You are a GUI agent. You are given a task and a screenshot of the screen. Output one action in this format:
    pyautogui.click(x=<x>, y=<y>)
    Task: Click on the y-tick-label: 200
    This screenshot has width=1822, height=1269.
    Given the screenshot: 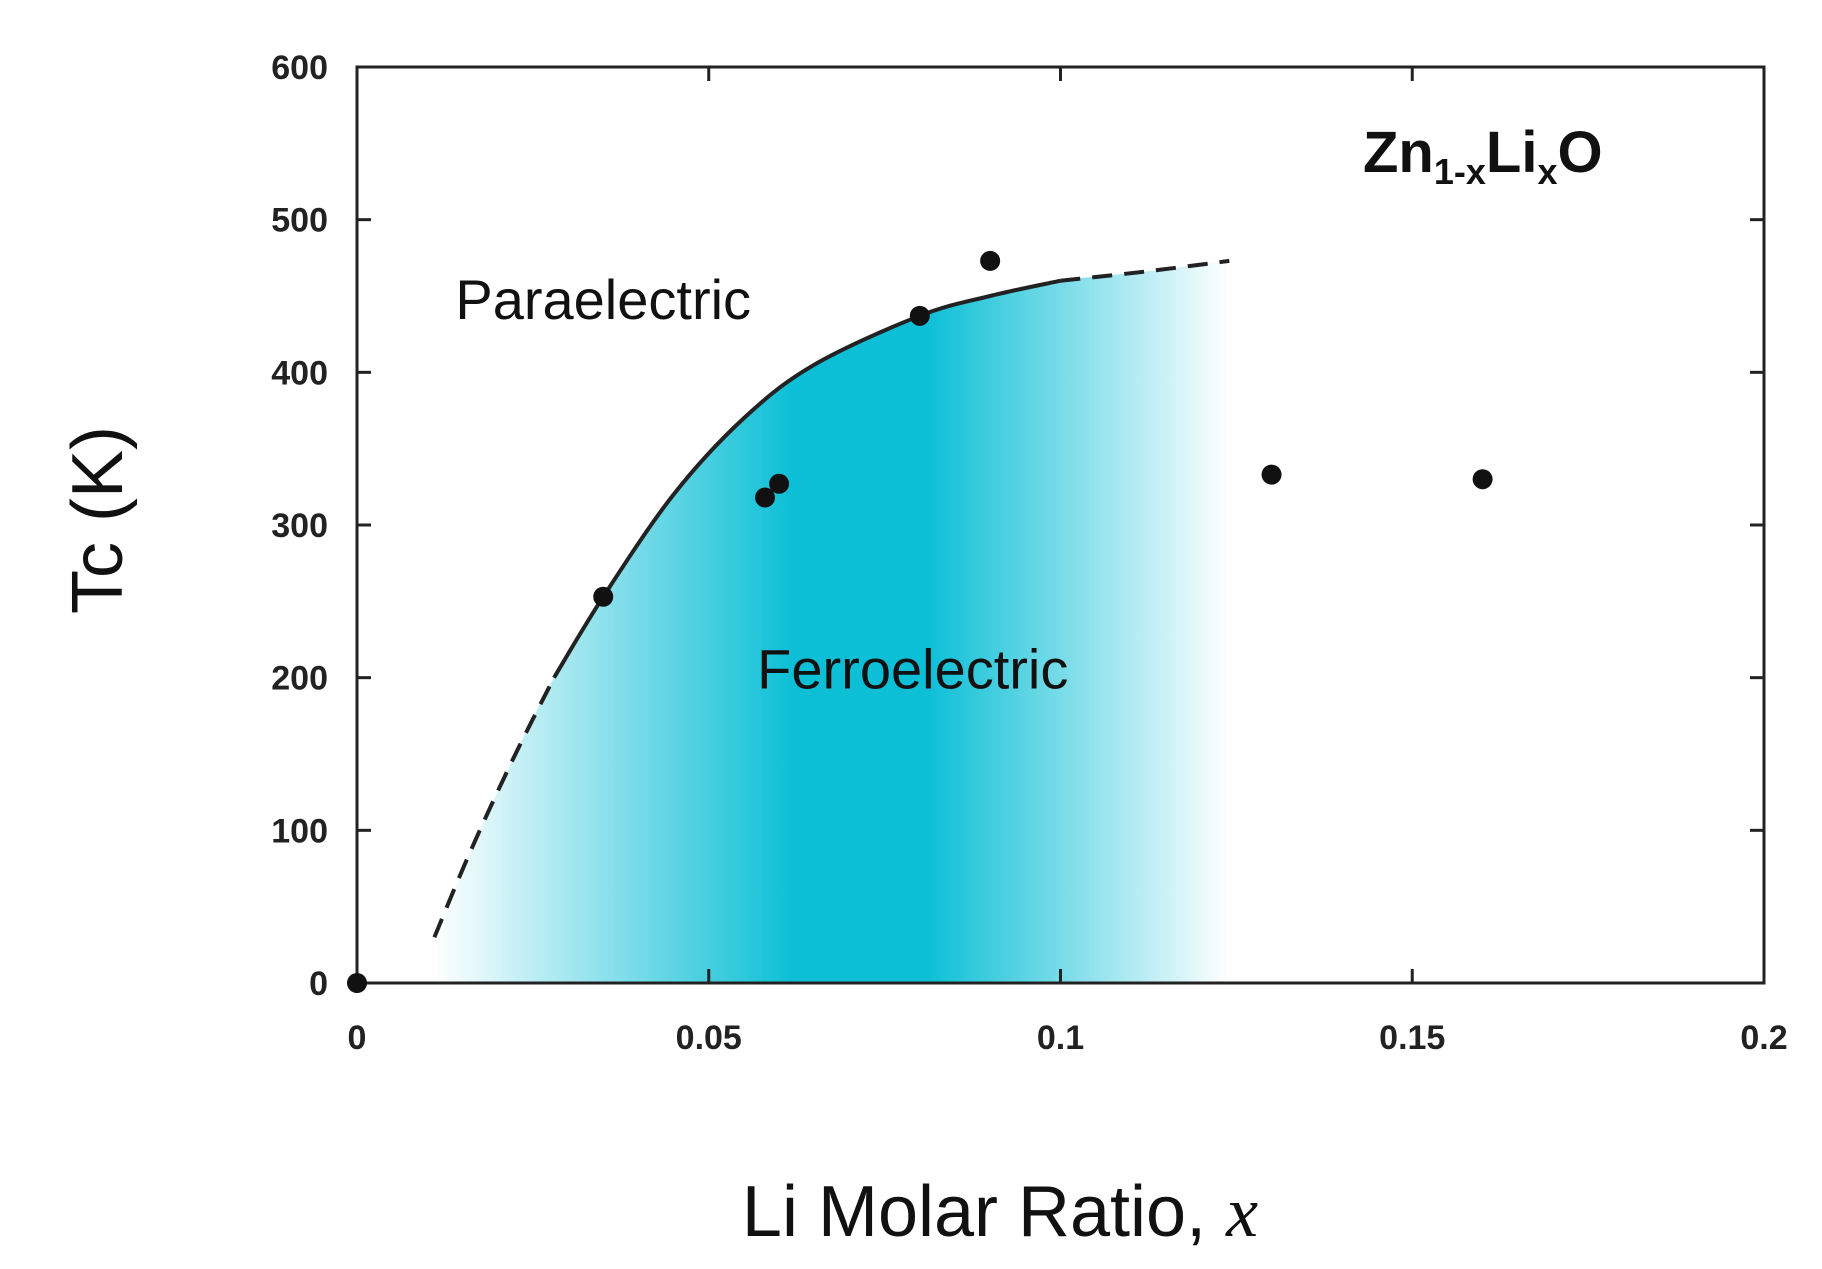 What is the action you would take?
    pyautogui.click(x=299, y=679)
    